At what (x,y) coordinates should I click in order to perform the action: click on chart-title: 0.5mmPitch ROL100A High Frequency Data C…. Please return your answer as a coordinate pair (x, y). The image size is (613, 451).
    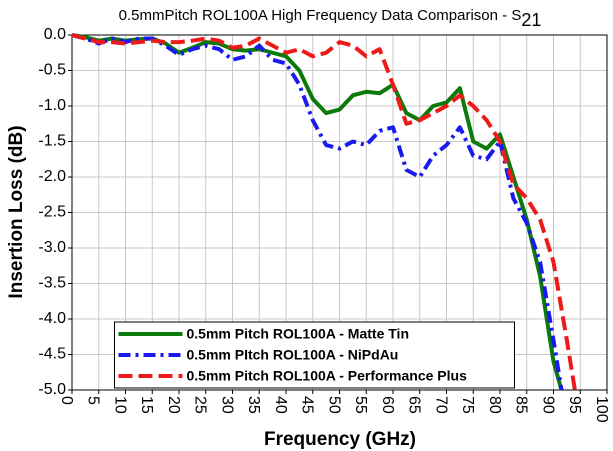
    Looking at the image, I should click on (330, 18).